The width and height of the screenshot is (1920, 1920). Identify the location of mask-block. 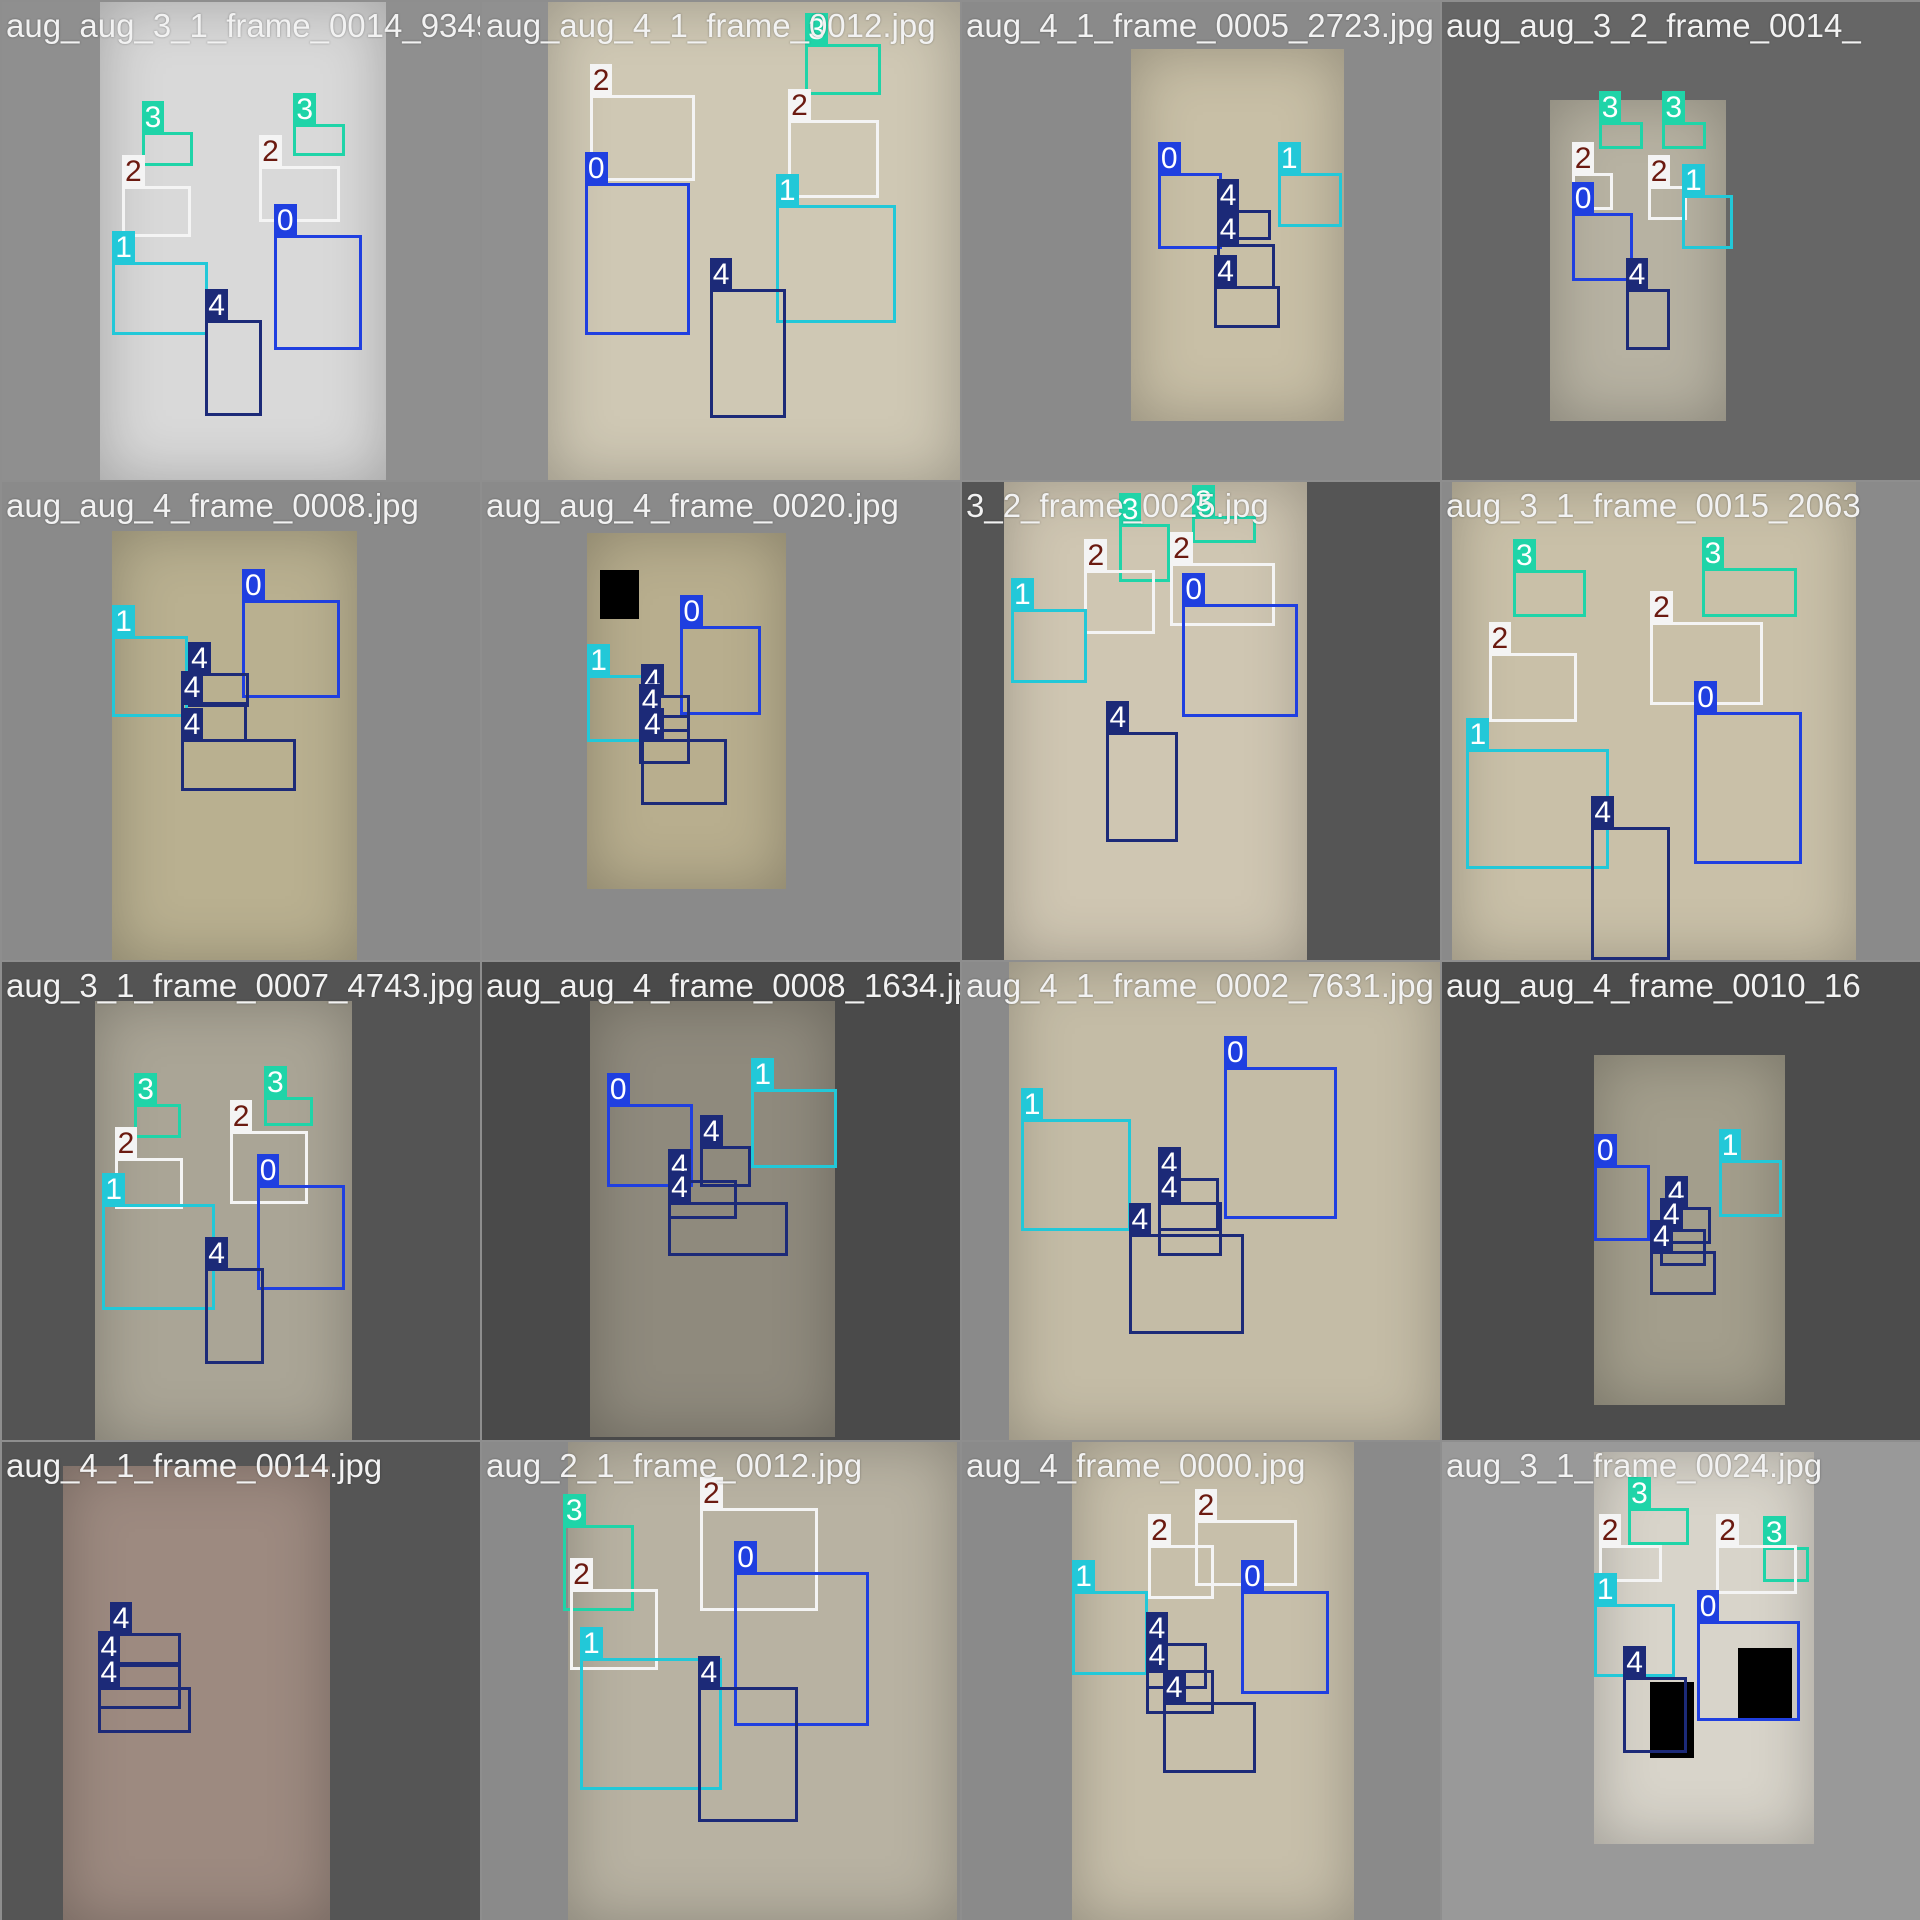
(1765, 1684).